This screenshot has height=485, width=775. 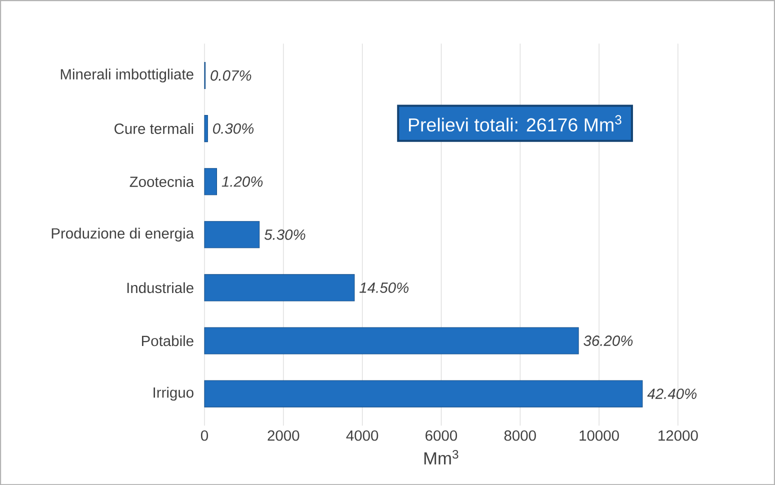 I want to click on annotation: 0.07%, so click(x=231, y=75).